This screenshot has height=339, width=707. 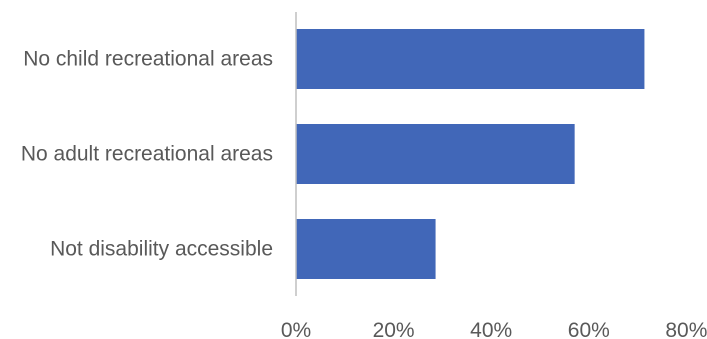 What do you see at coordinates (148, 59) in the screenshot?
I see `category-label-0: No child recreational areas` at bounding box center [148, 59].